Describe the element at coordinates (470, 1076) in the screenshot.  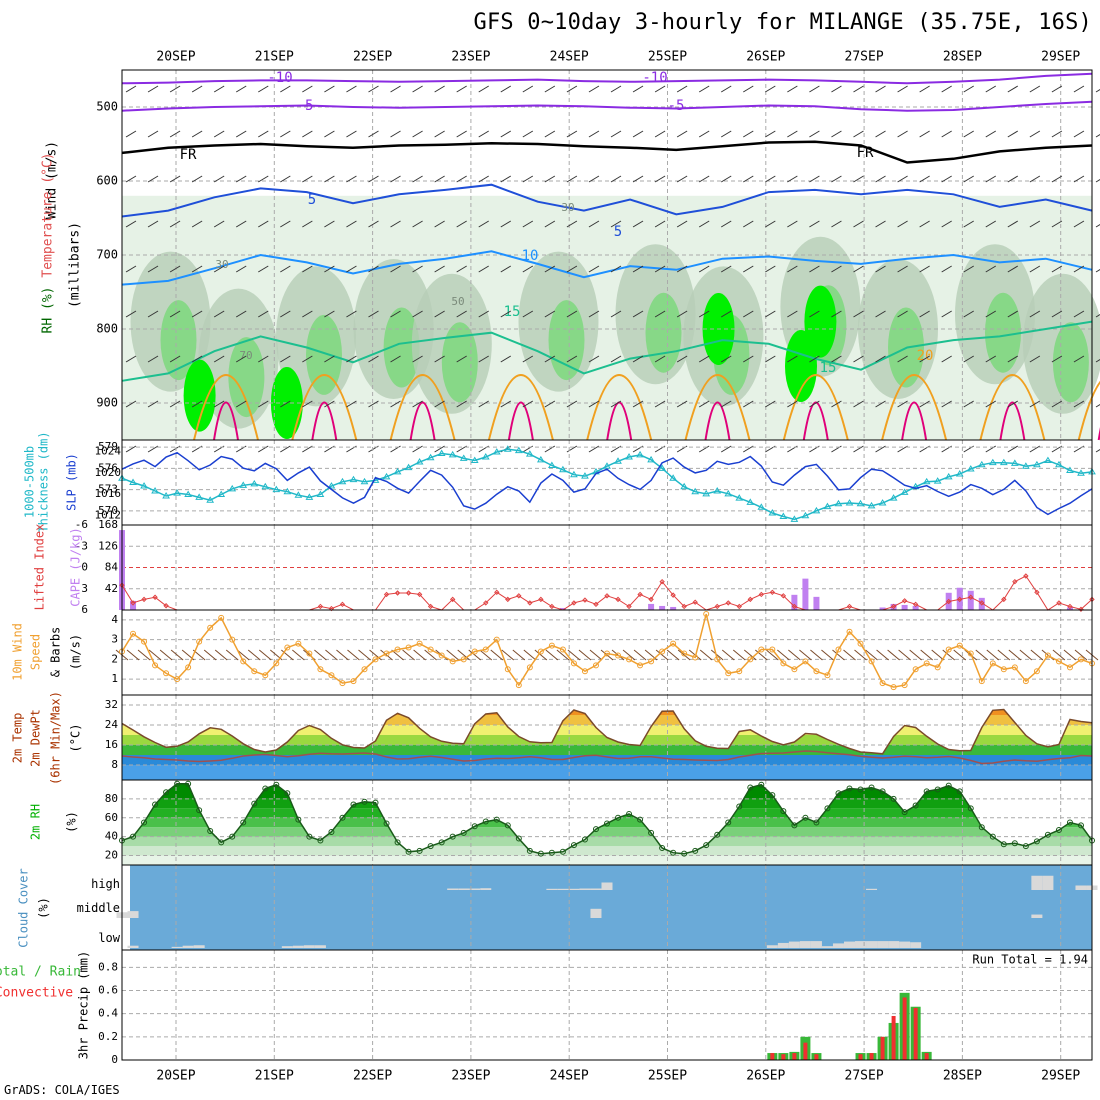
I see `date-tick-bottom: 23SEP` at that location.